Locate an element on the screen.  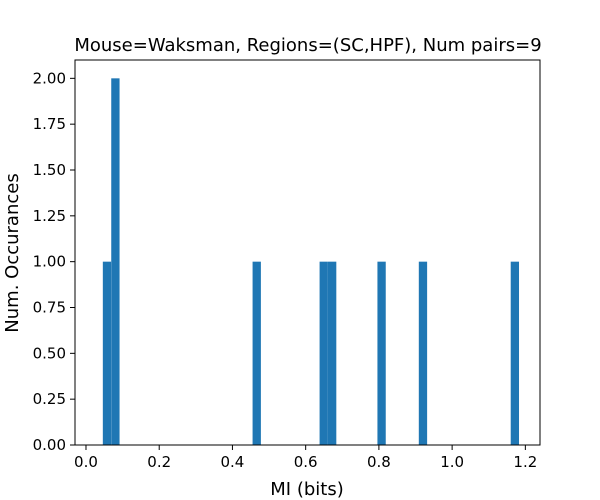
x-tick-label: 0.2 is located at coordinates (159, 462).